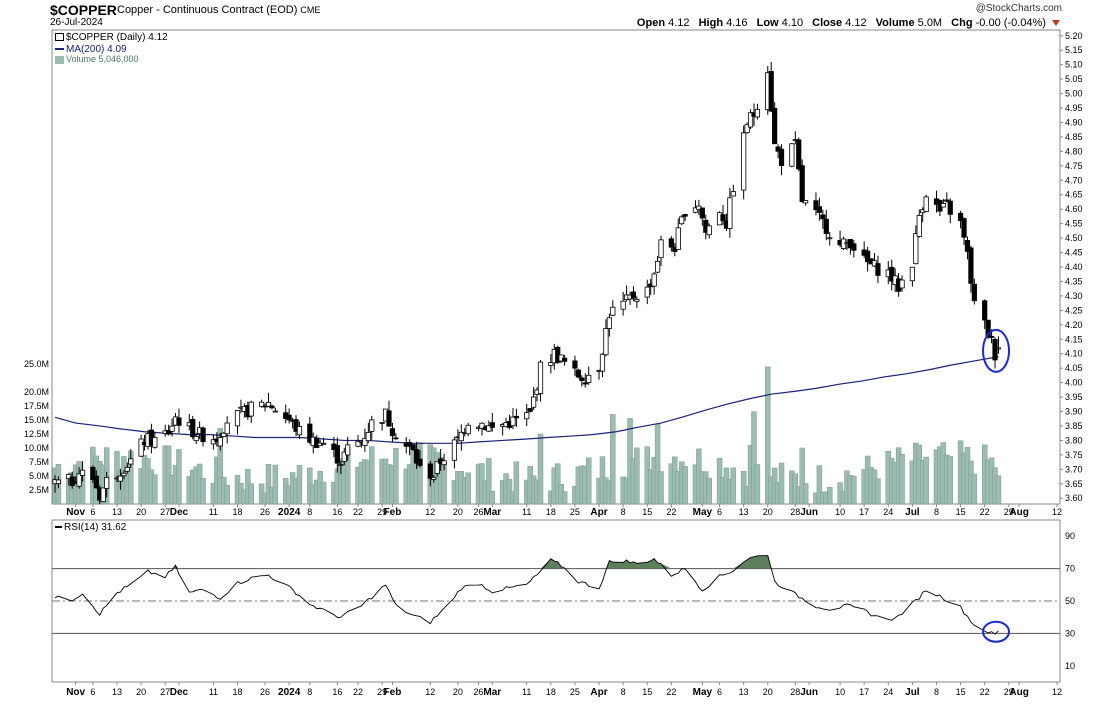  I want to click on price-highlight-ellipse, so click(996, 350).